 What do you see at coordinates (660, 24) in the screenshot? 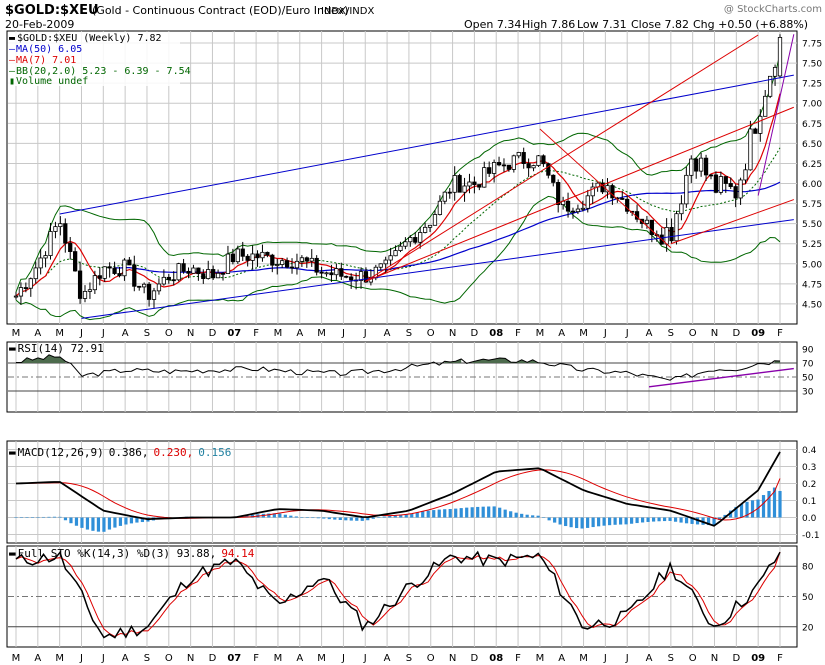
I see `quote-close: Close 7.82` at bounding box center [660, 24].